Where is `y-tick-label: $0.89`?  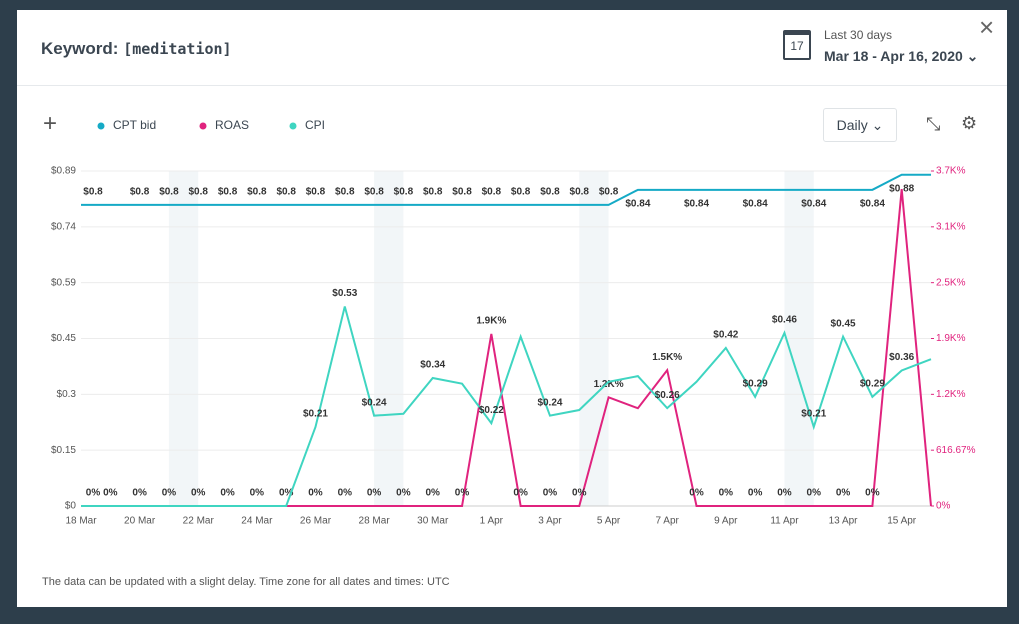
y-tick-label: $0.89 is located at coordinates (63, 171).